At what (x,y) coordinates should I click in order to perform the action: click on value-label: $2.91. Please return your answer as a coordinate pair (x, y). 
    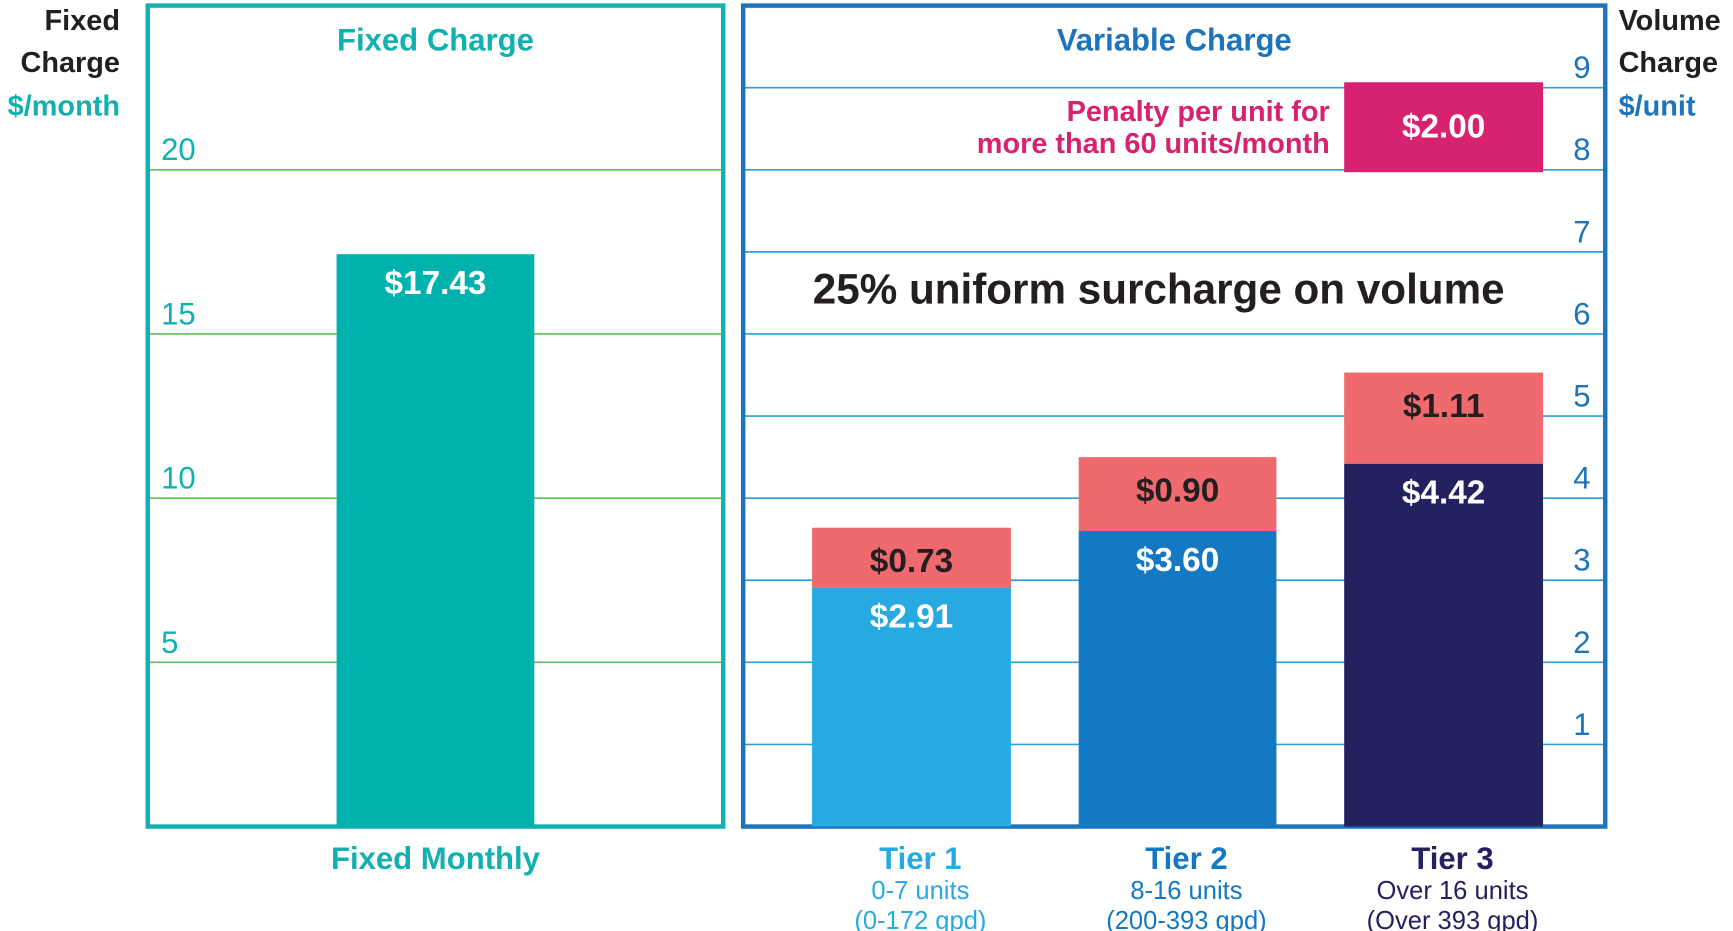
    Looking at the image, I should click on (911, 617).